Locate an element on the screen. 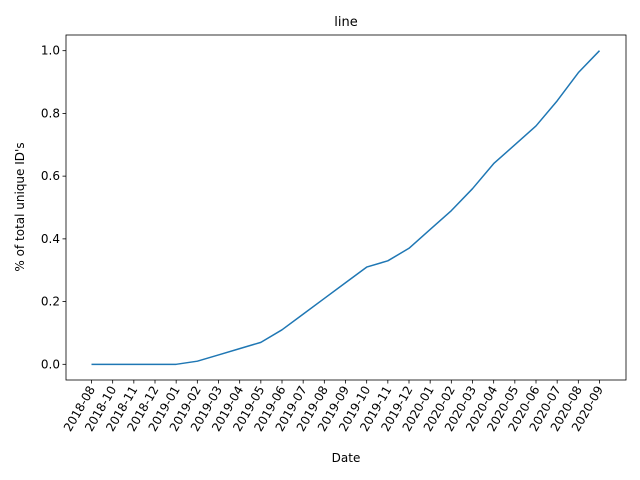 This screenshot has height=480, width=640. y-tick-label: 1.0 is located at coordinates (50, 51).